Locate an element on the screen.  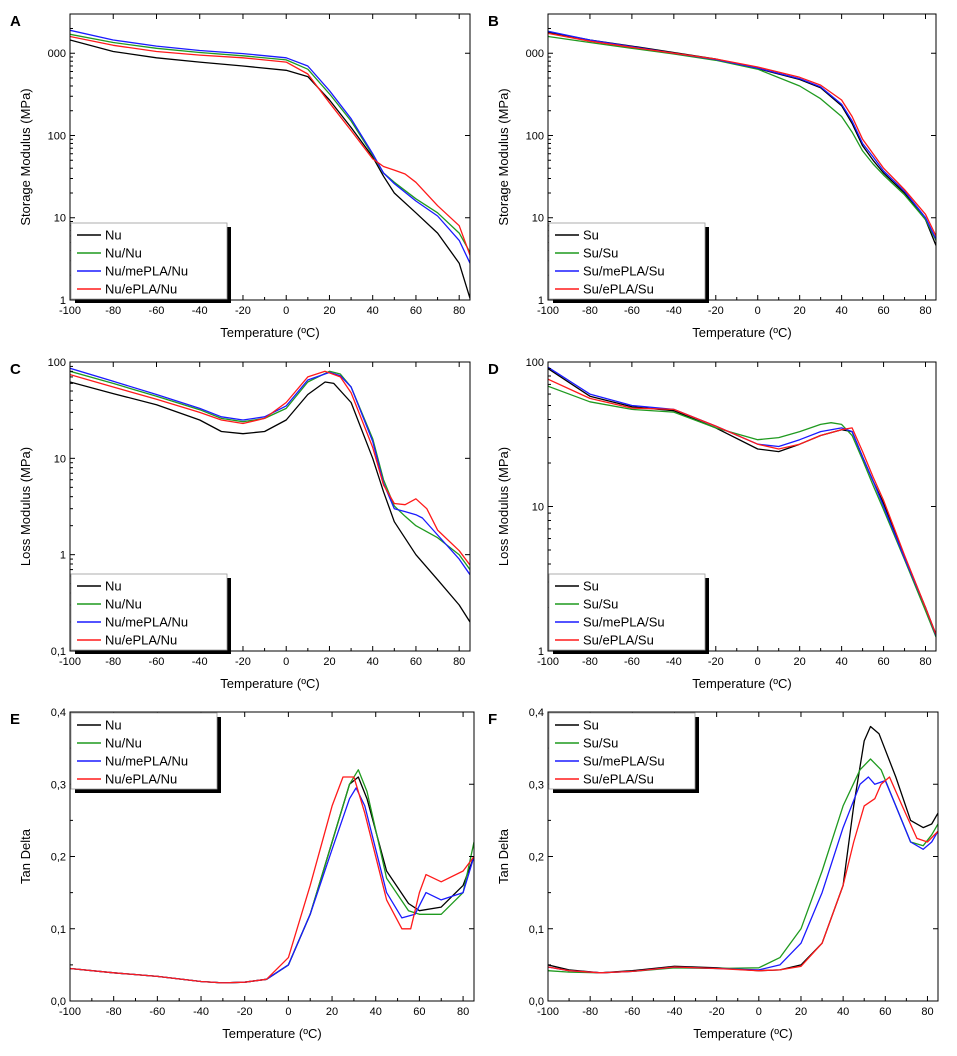
panel-label: F is located at coordinates (492, 719).